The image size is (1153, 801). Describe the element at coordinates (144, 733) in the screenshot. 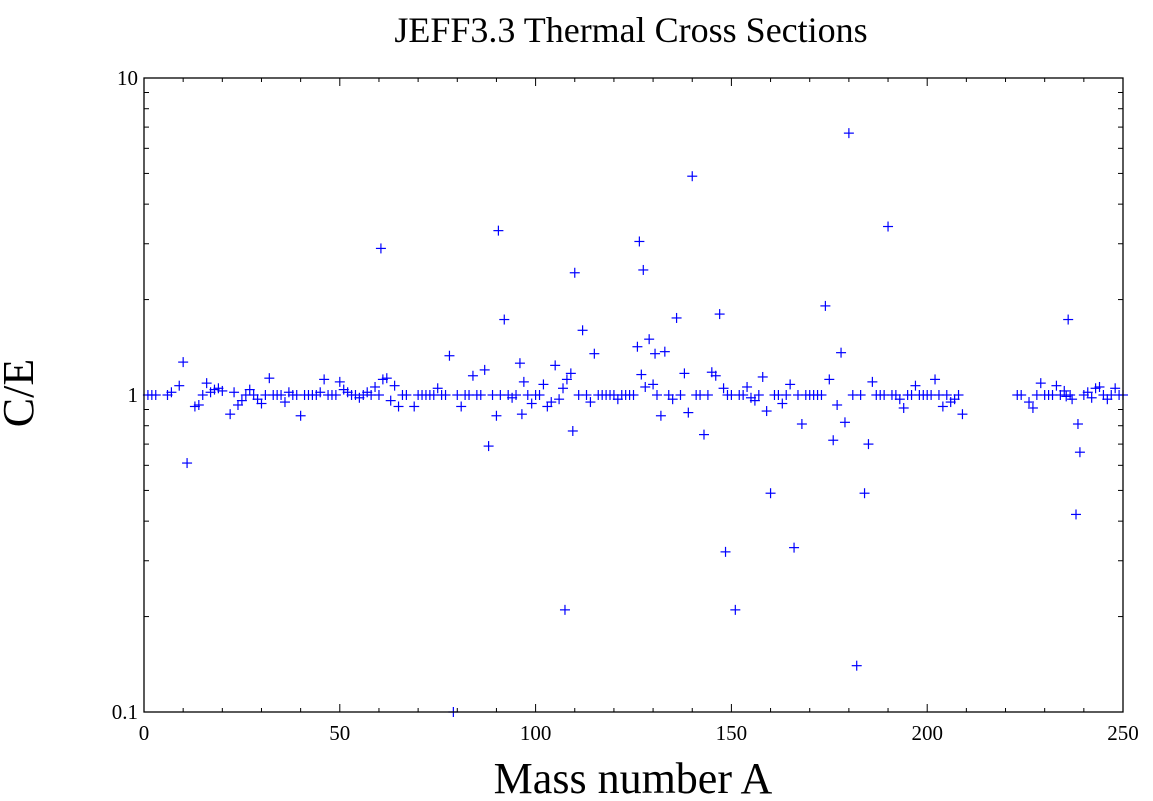

I see `x-tick-label: 0` at that location.